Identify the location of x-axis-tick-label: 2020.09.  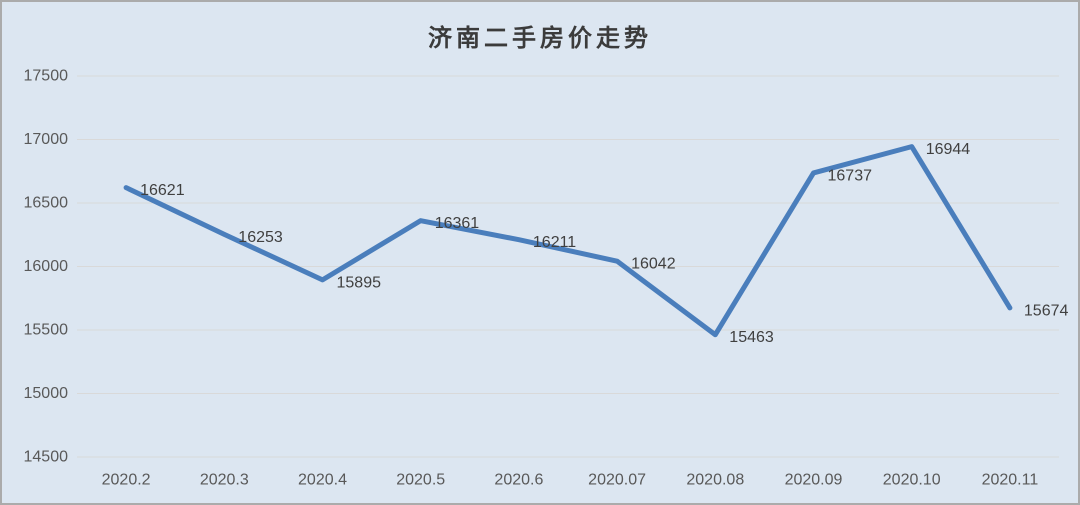
(814, 480).